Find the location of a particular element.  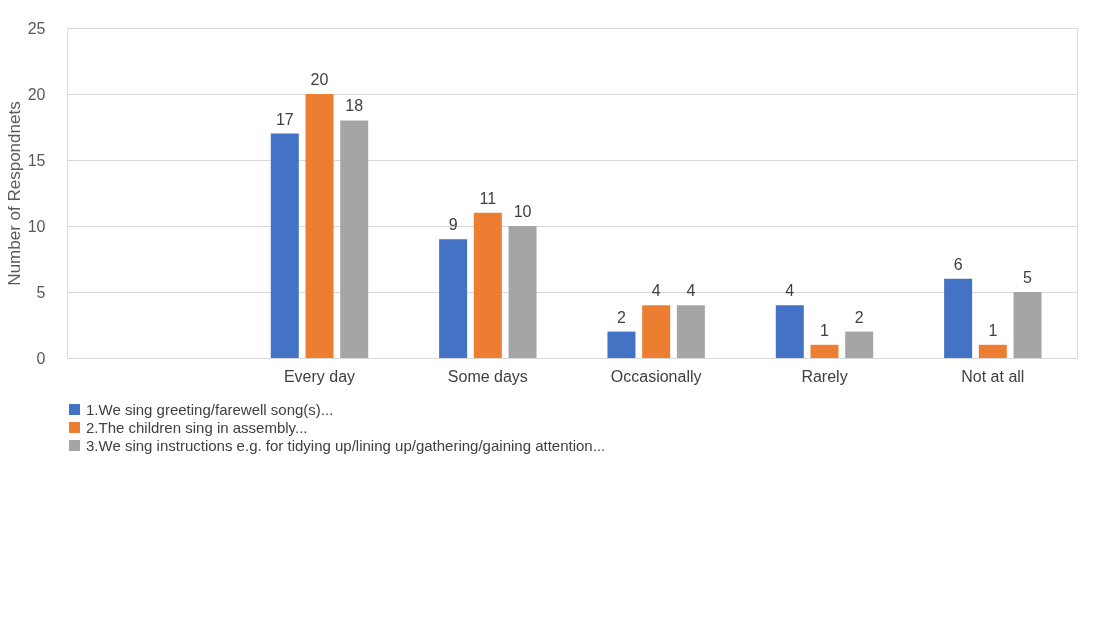

y-tick-label: 0 is located at coordinates (41, 358).